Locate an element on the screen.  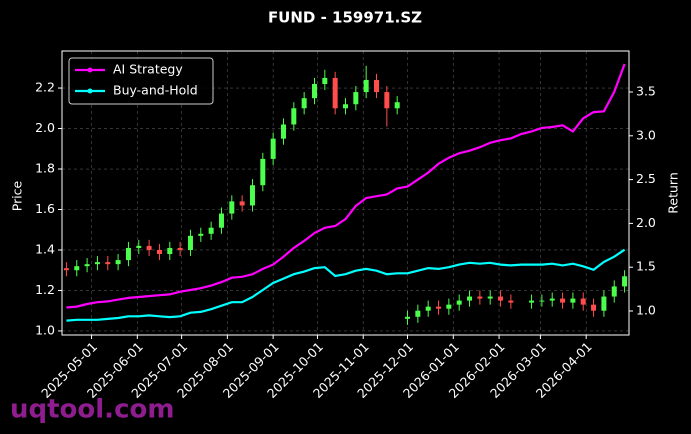
legend-label: AI Strategy is located at coordinates (148, 69).